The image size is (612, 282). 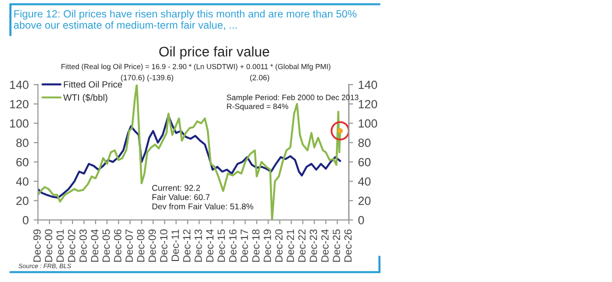 I want to click on y-tick-label: 40, so click(x=22, y=181).